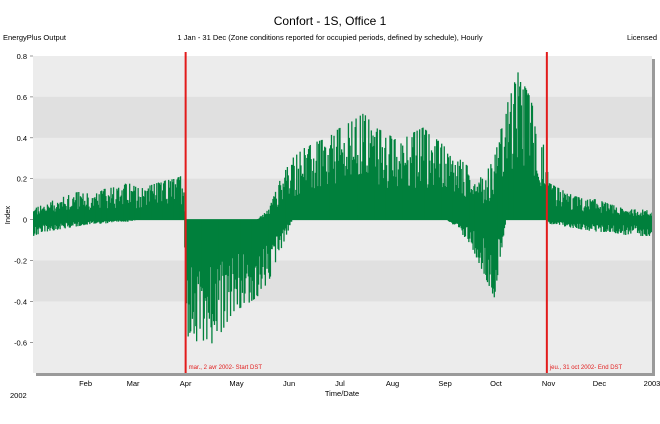 The image size is (660, 424). I want to click on y-axis-label: Index, so click(7, 215).